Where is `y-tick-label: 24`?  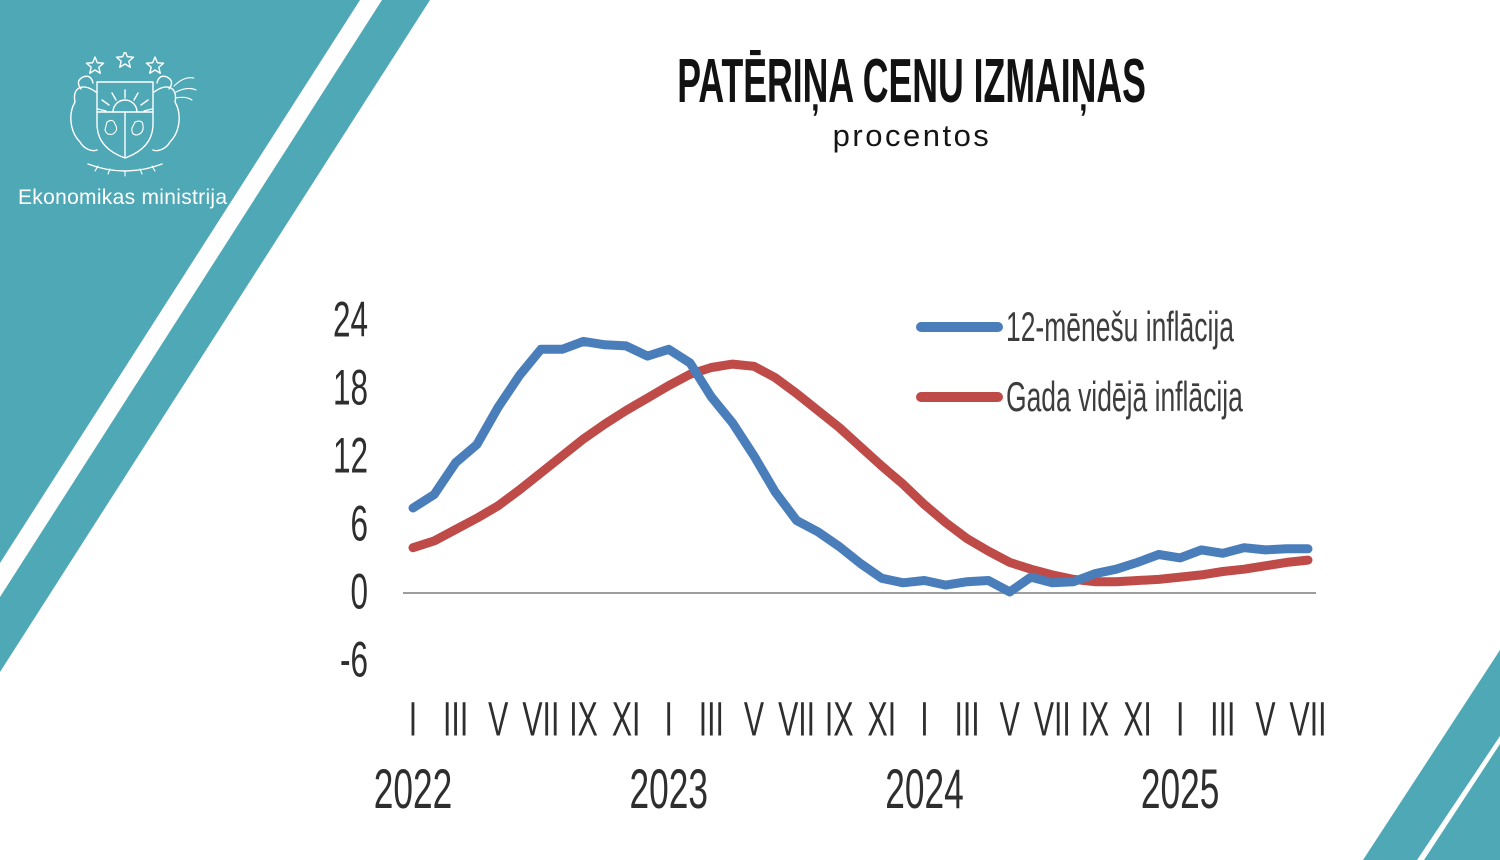
y-tick-label: 24 is located at coordinates (350, 319).